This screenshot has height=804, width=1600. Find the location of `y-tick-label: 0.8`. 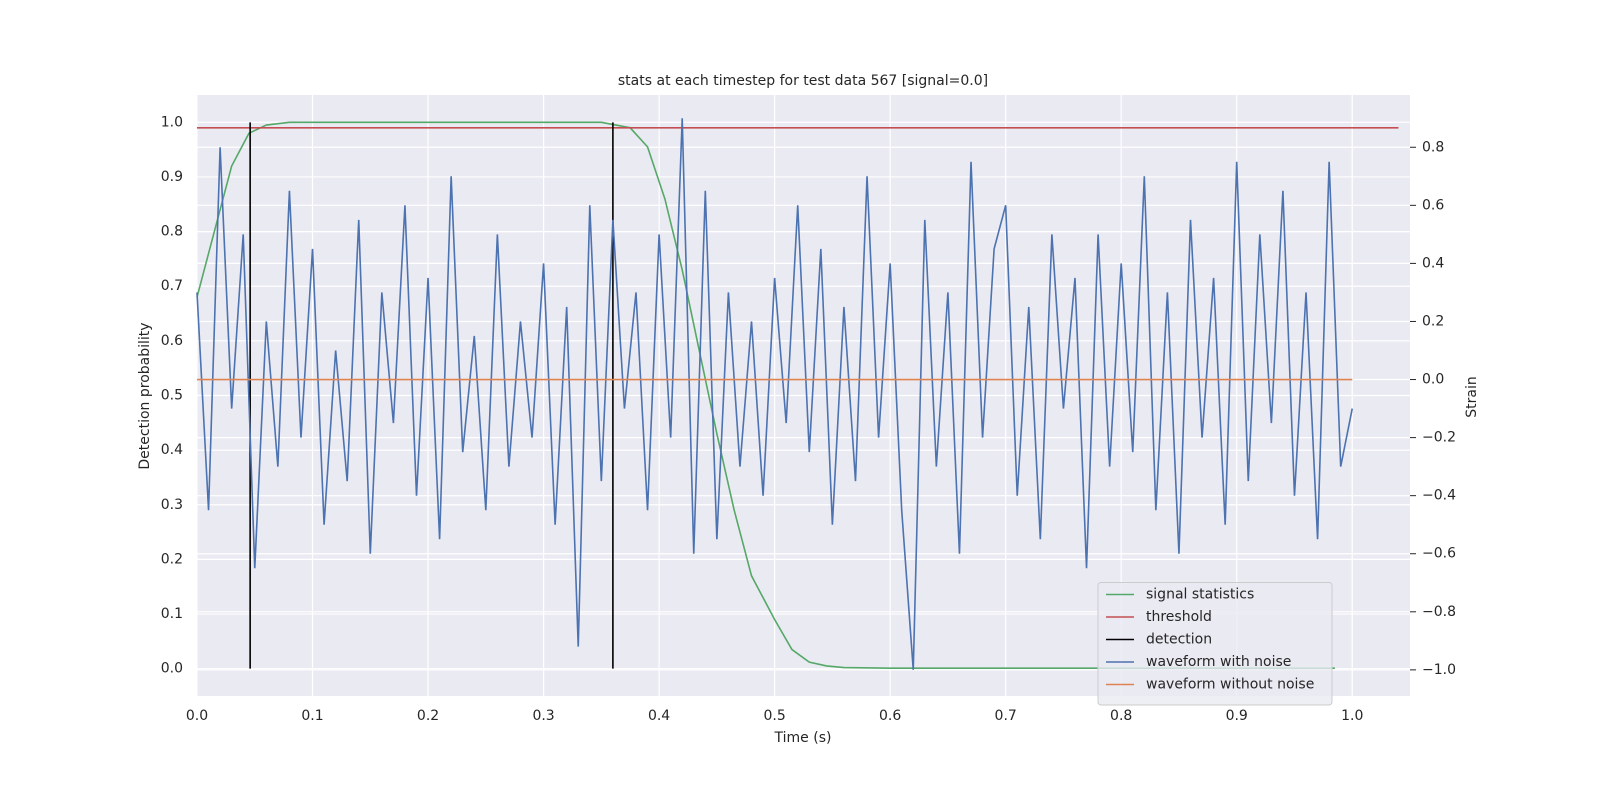

y-tick-label: 0.8 is located at coordinates (172, 232).